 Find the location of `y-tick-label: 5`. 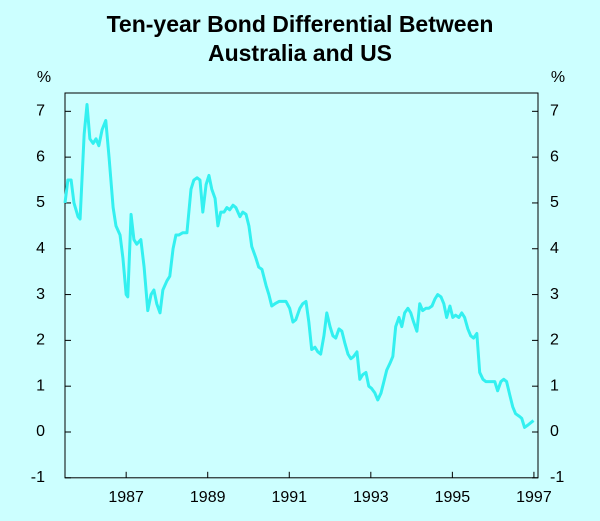

y-tick-label: 5 is located at coordinates (40, 202).